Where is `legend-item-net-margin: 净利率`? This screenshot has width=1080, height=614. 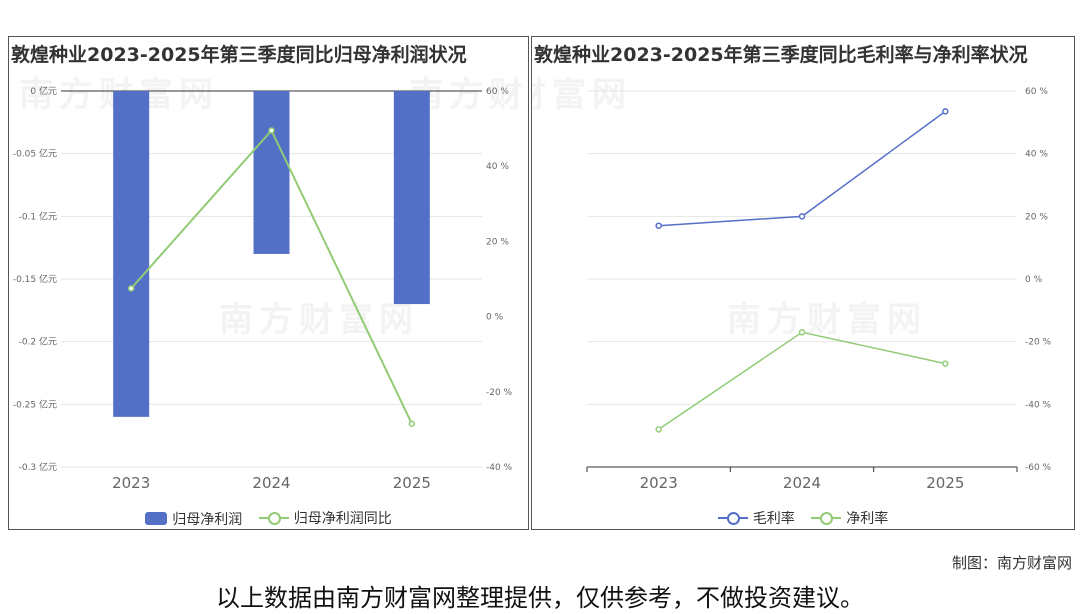 legend-item-net-margin: 净利率 is located at coordinates (849, 518).